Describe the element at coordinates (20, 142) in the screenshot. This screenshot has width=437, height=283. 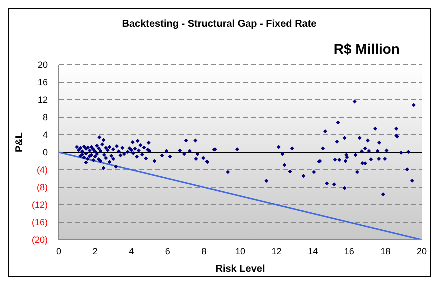
I see `y-axis-title: P&L` at that location.